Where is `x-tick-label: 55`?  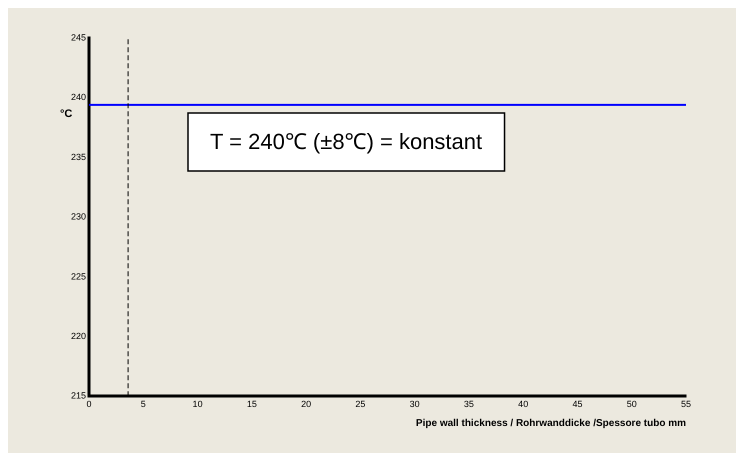
x-tick-label: 55 is located at coordinates (686, 404).